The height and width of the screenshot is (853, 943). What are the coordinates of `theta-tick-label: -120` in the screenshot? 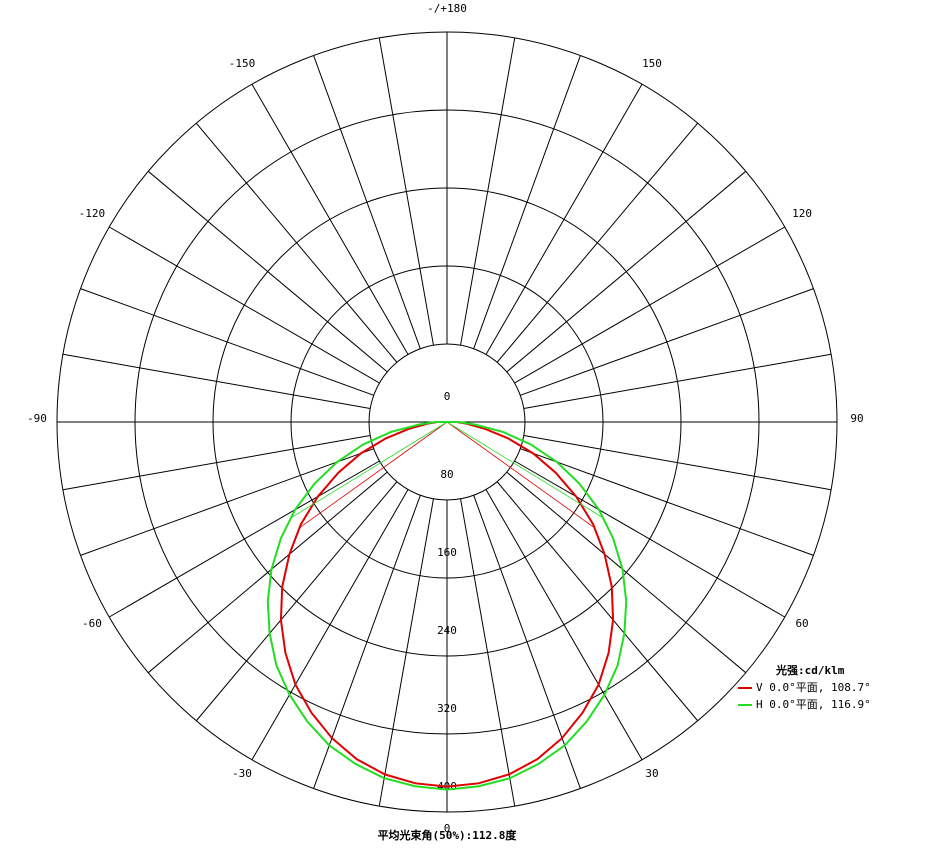 It's located at (92, 213).